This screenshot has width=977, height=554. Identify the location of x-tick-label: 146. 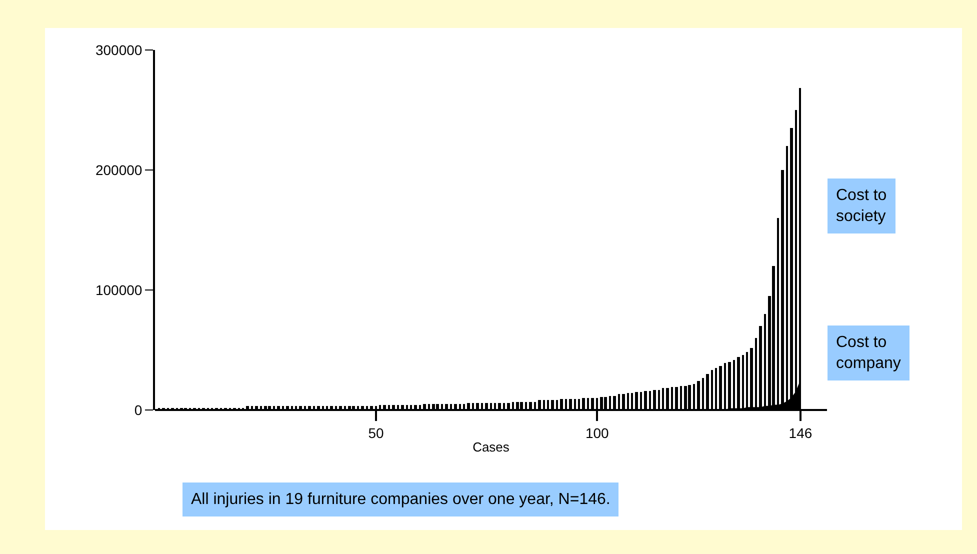
(800, 432).